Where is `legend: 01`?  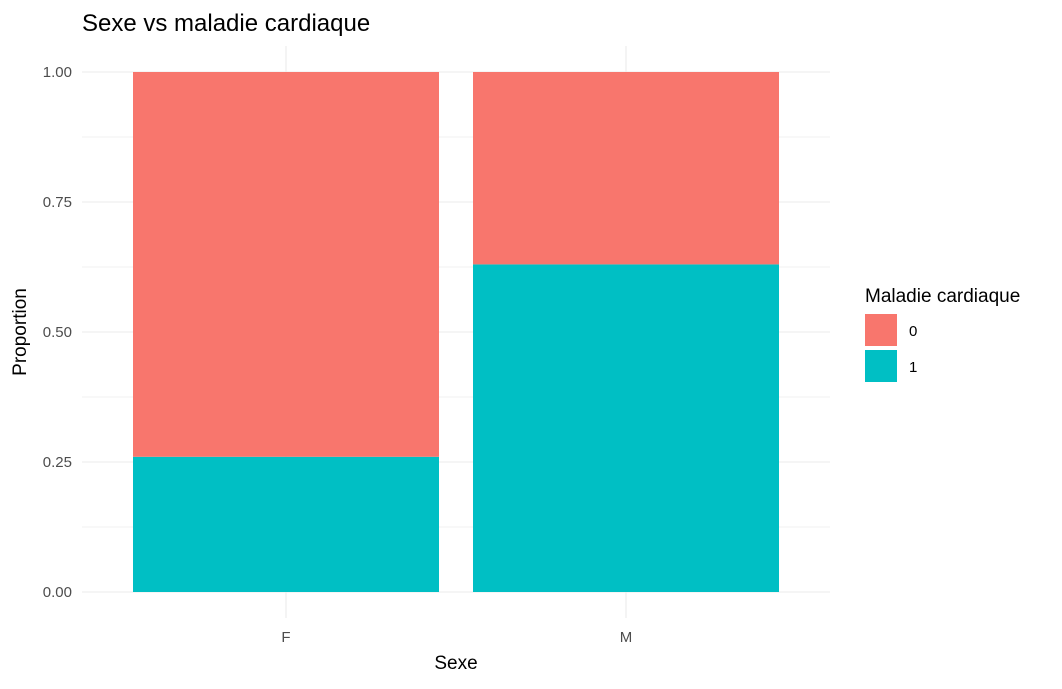 legend: 01 is located at coordinates (891, 348).